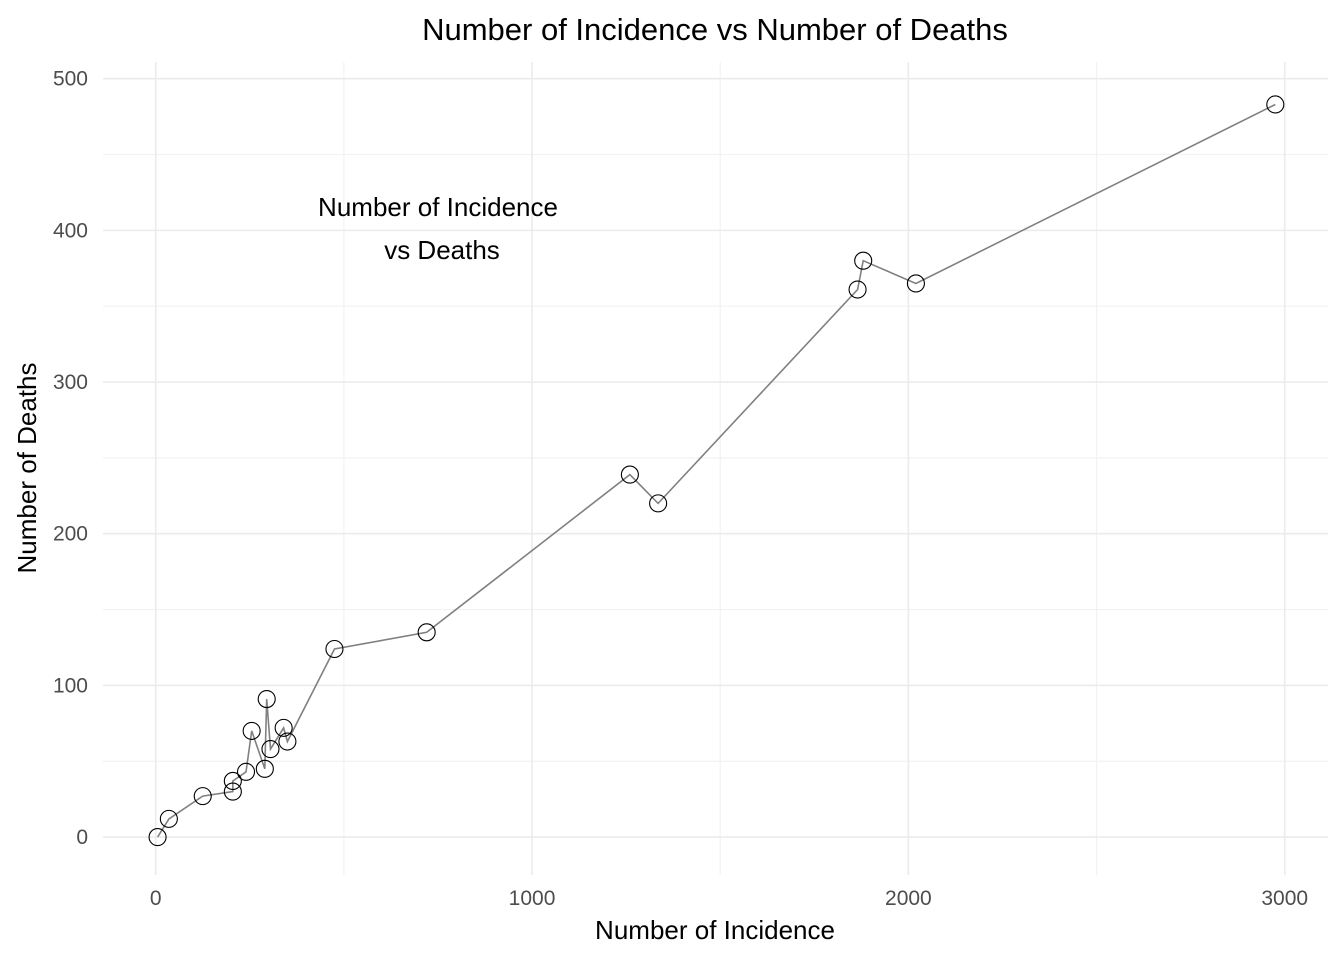 This screenshot has height=960, width=1344. I want to click on x-tick-labels: 0 1000 2000 3000, so click(729, 898).